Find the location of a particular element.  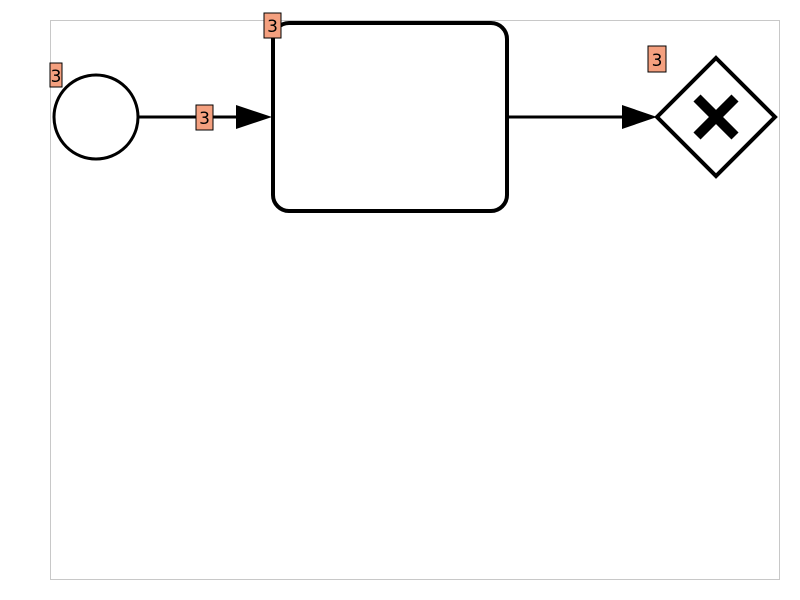

sequence-flow-start-to-task is located at coordinates (205, 117).